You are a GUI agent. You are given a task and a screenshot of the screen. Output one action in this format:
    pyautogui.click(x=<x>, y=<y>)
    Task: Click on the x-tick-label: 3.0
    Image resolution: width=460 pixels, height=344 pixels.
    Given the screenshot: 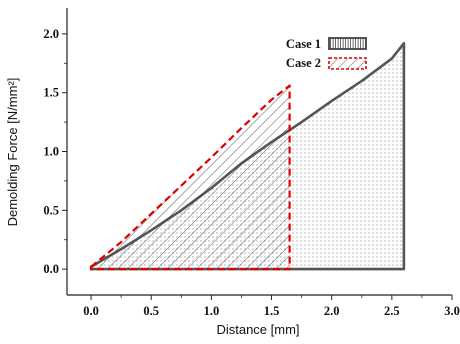 What is the action you would take?
    pyautogui.click(x=452, y=311)
    